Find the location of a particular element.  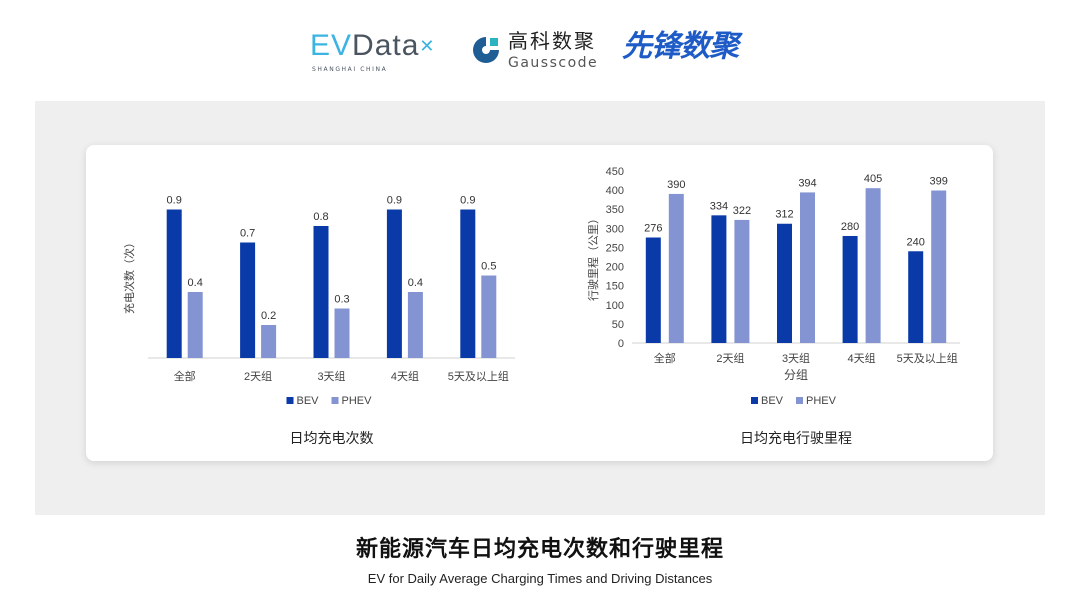

gausscode-logo-en: Gausscode is located at coordinates (553, 63).